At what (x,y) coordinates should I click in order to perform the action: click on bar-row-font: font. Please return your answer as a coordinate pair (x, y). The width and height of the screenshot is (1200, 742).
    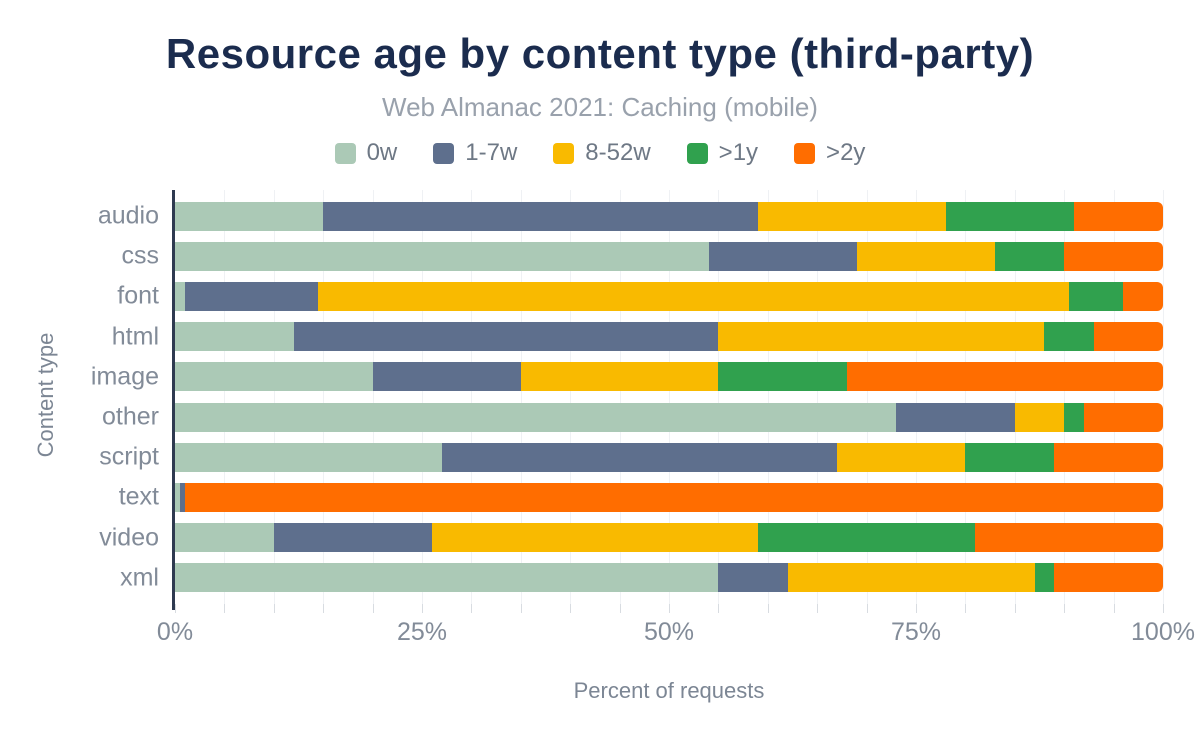
    Looking at the image, I should click on (640, 296).